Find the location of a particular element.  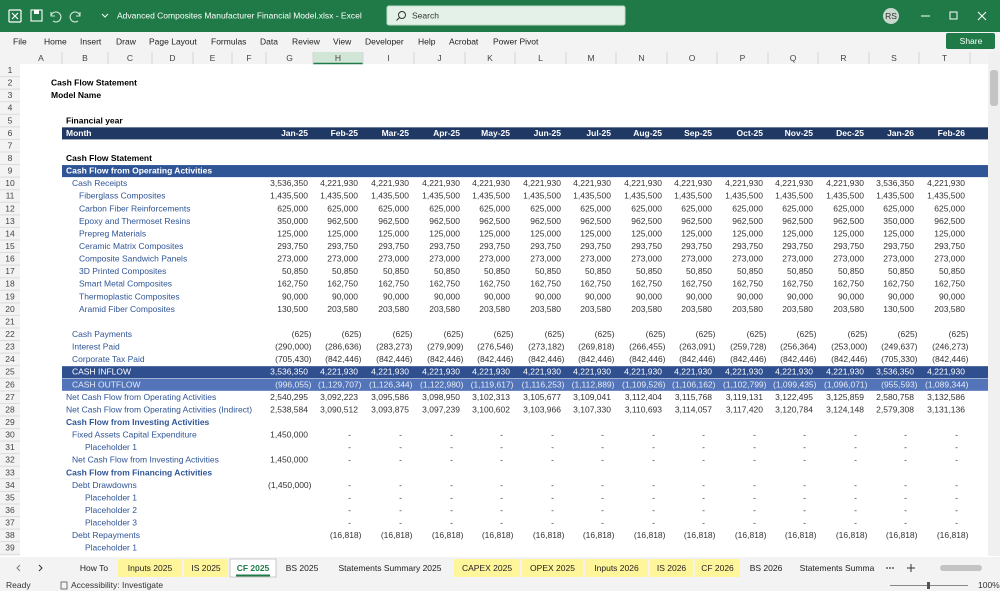

customize-icon is located at coordinates (105, 15).